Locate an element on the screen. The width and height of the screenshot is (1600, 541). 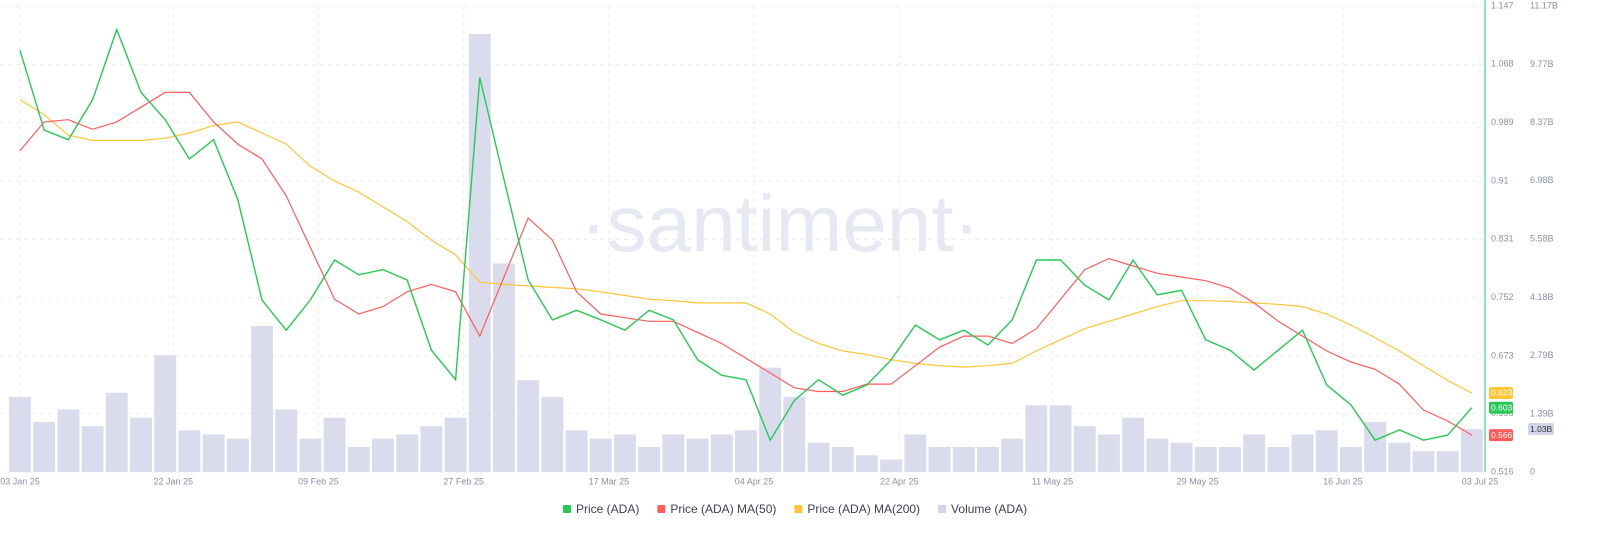
y-tick-label: 0.752 is located at coordinates (1502, 297).